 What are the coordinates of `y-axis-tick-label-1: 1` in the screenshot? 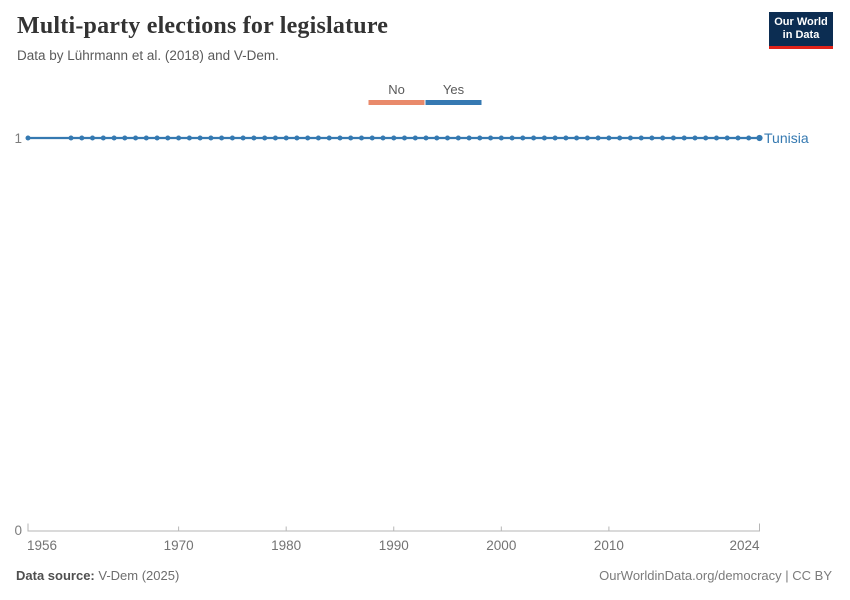 It's located at (18, 138).